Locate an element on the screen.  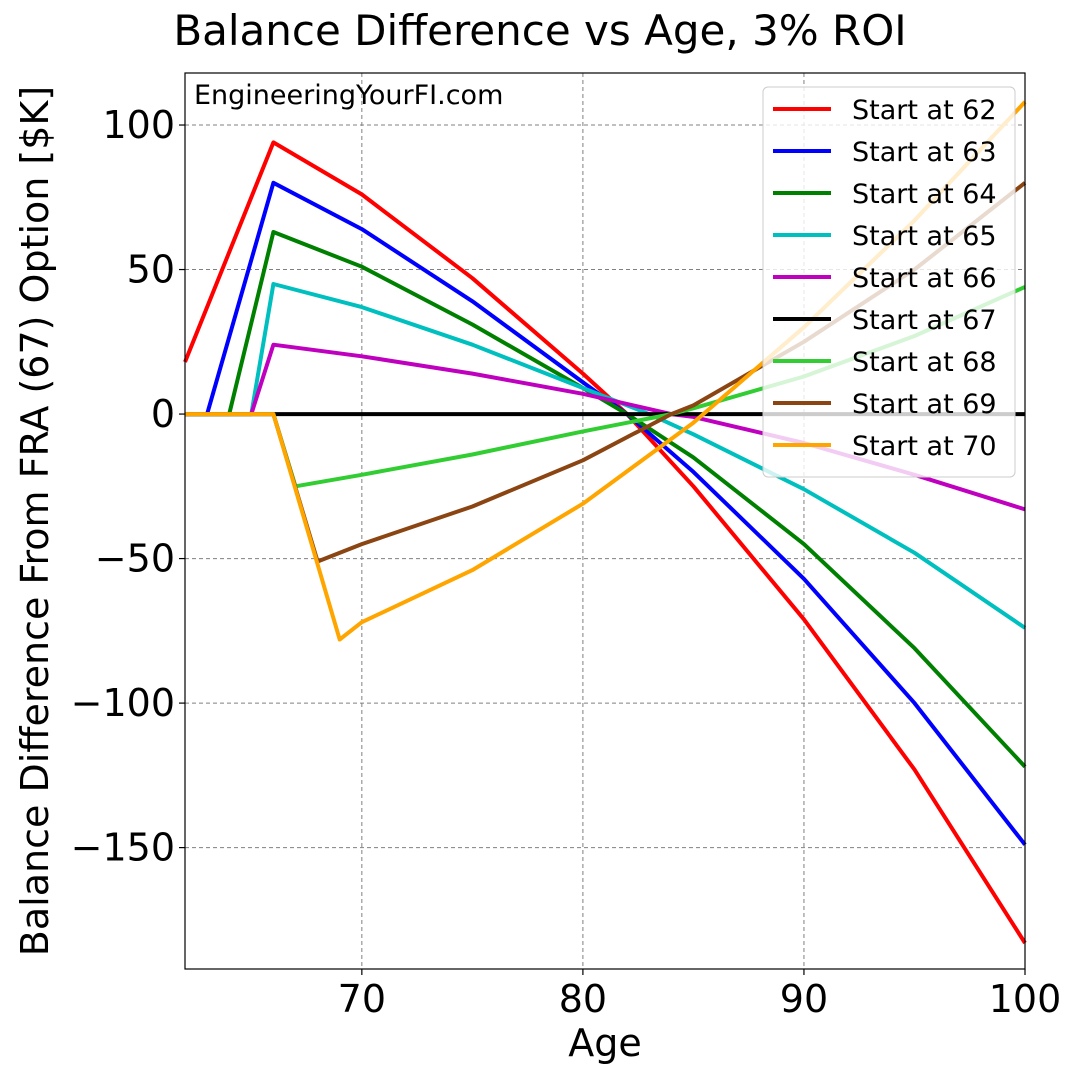
legend-entry: Start at 65 is located at coordinates (924, 236).